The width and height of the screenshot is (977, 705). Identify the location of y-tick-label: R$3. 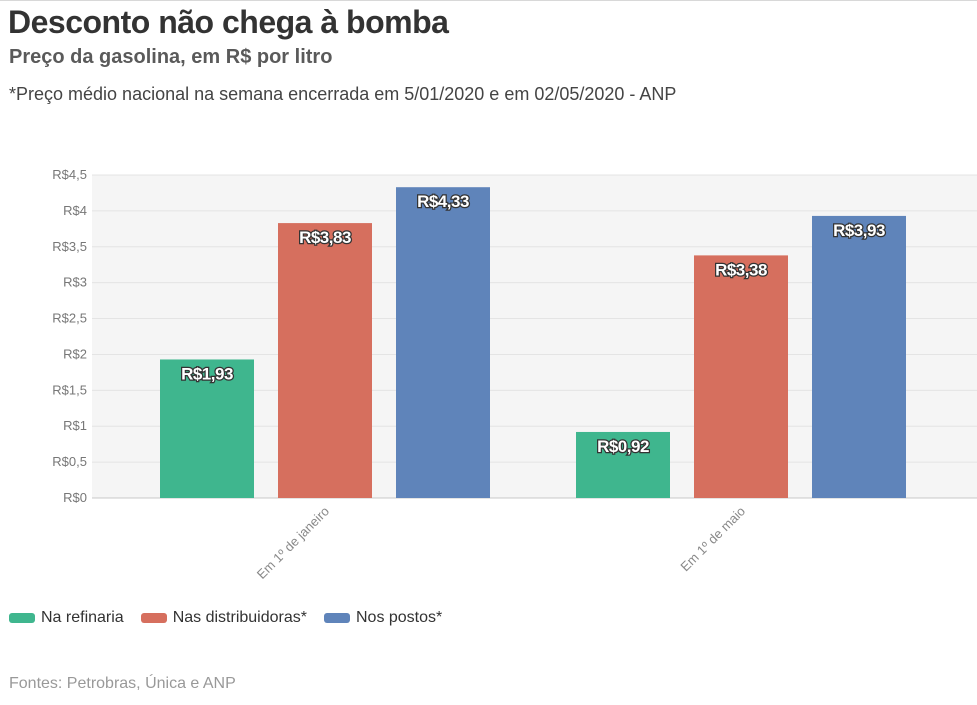
(75, 282).